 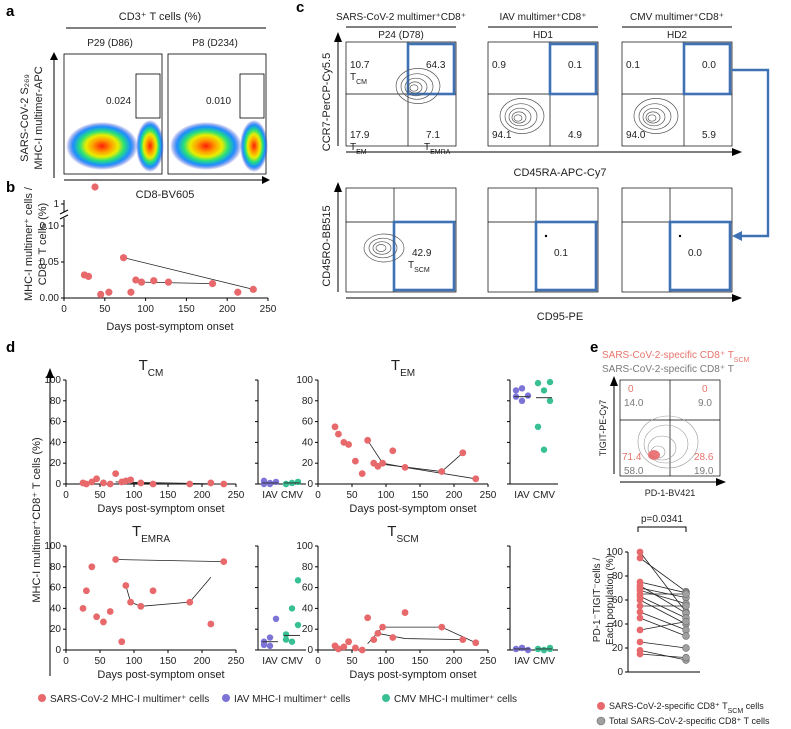 What do you see at coordinates (676, 357) in the screenshot?
I see `panel-e-legend-scm: SARS-CoV-2-specific CD8⁺ TSCM` at bounding box center [676, 357].